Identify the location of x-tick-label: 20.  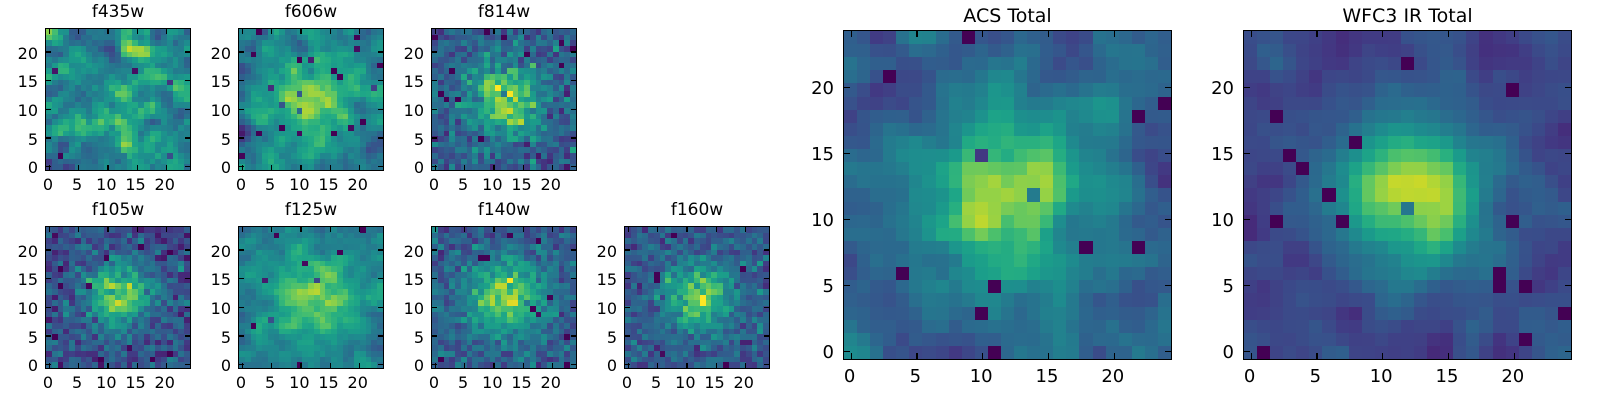
(357, 184).